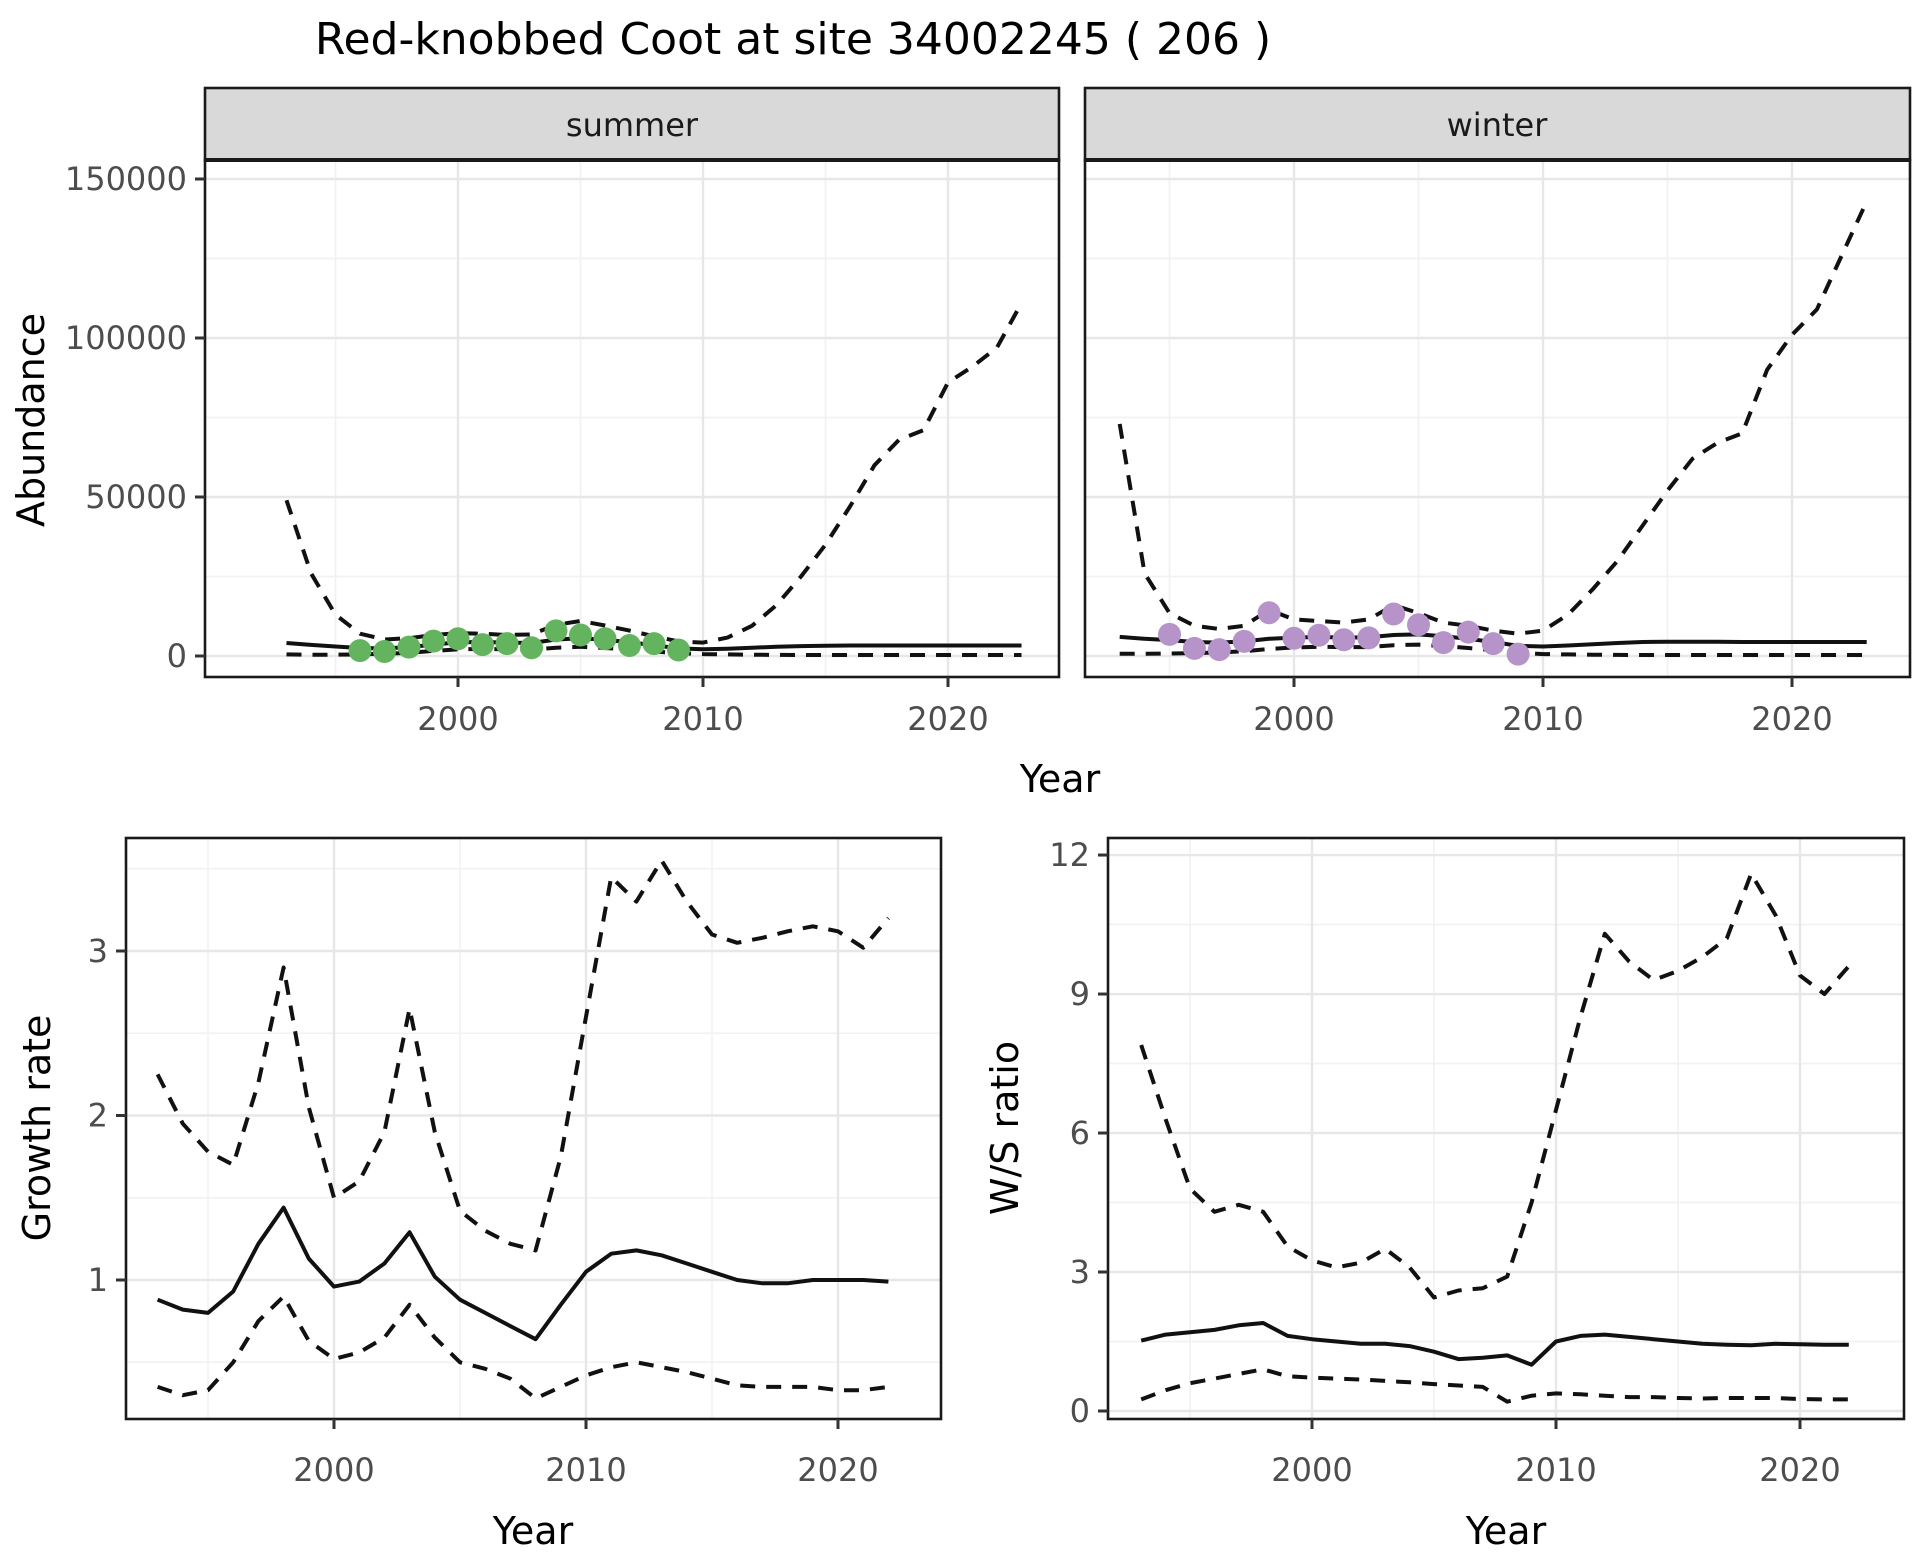  I want to click on y-tick-label: 2, so click(98, 1116).